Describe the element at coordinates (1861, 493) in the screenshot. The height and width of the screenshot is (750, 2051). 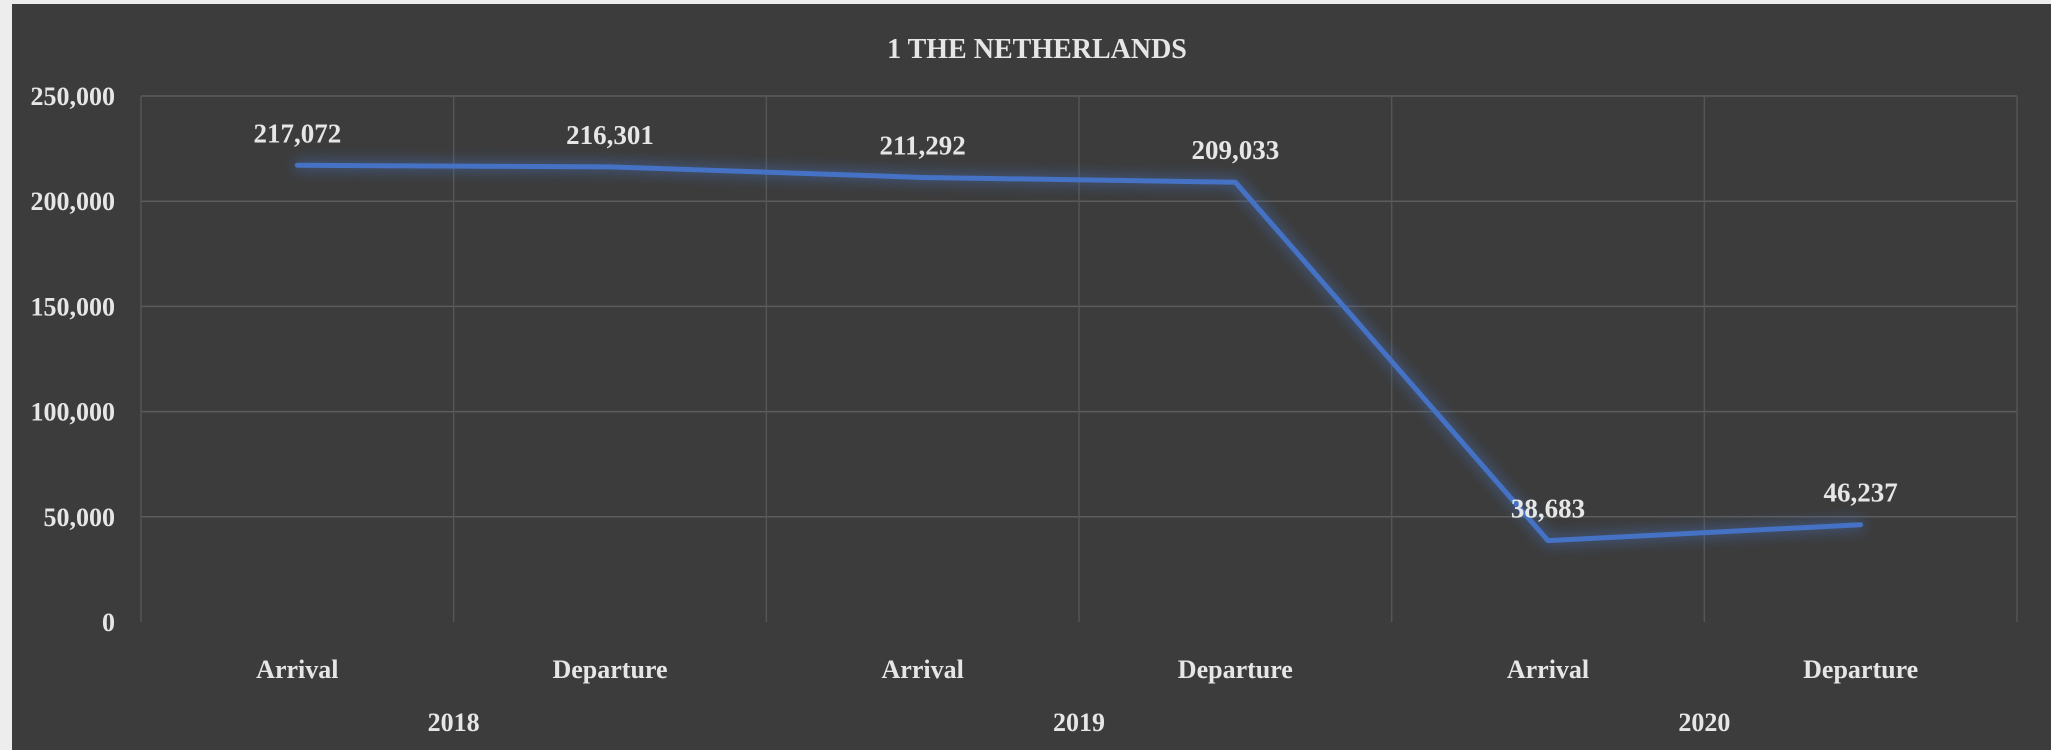
I see `data-label: 46,237` at that location.